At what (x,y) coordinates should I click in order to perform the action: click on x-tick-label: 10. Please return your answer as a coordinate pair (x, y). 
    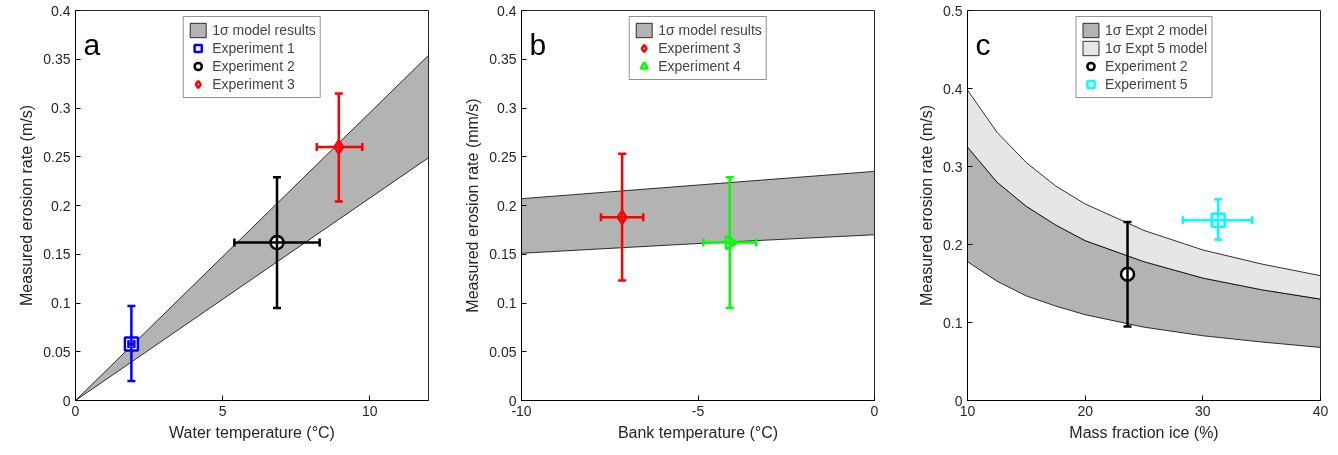
    Looking at the image, I should click on (369, 410).